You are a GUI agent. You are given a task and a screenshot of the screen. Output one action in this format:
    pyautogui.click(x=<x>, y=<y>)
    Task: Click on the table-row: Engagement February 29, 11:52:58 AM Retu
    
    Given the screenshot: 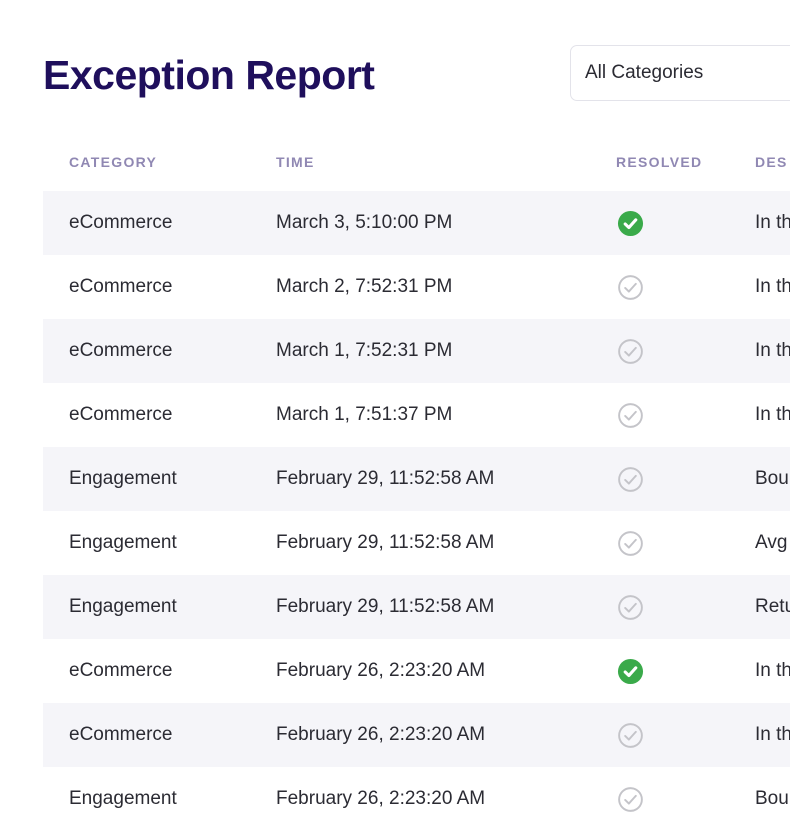 What is the action you would take?
    pyautogui.click(x=416, y=607)
    